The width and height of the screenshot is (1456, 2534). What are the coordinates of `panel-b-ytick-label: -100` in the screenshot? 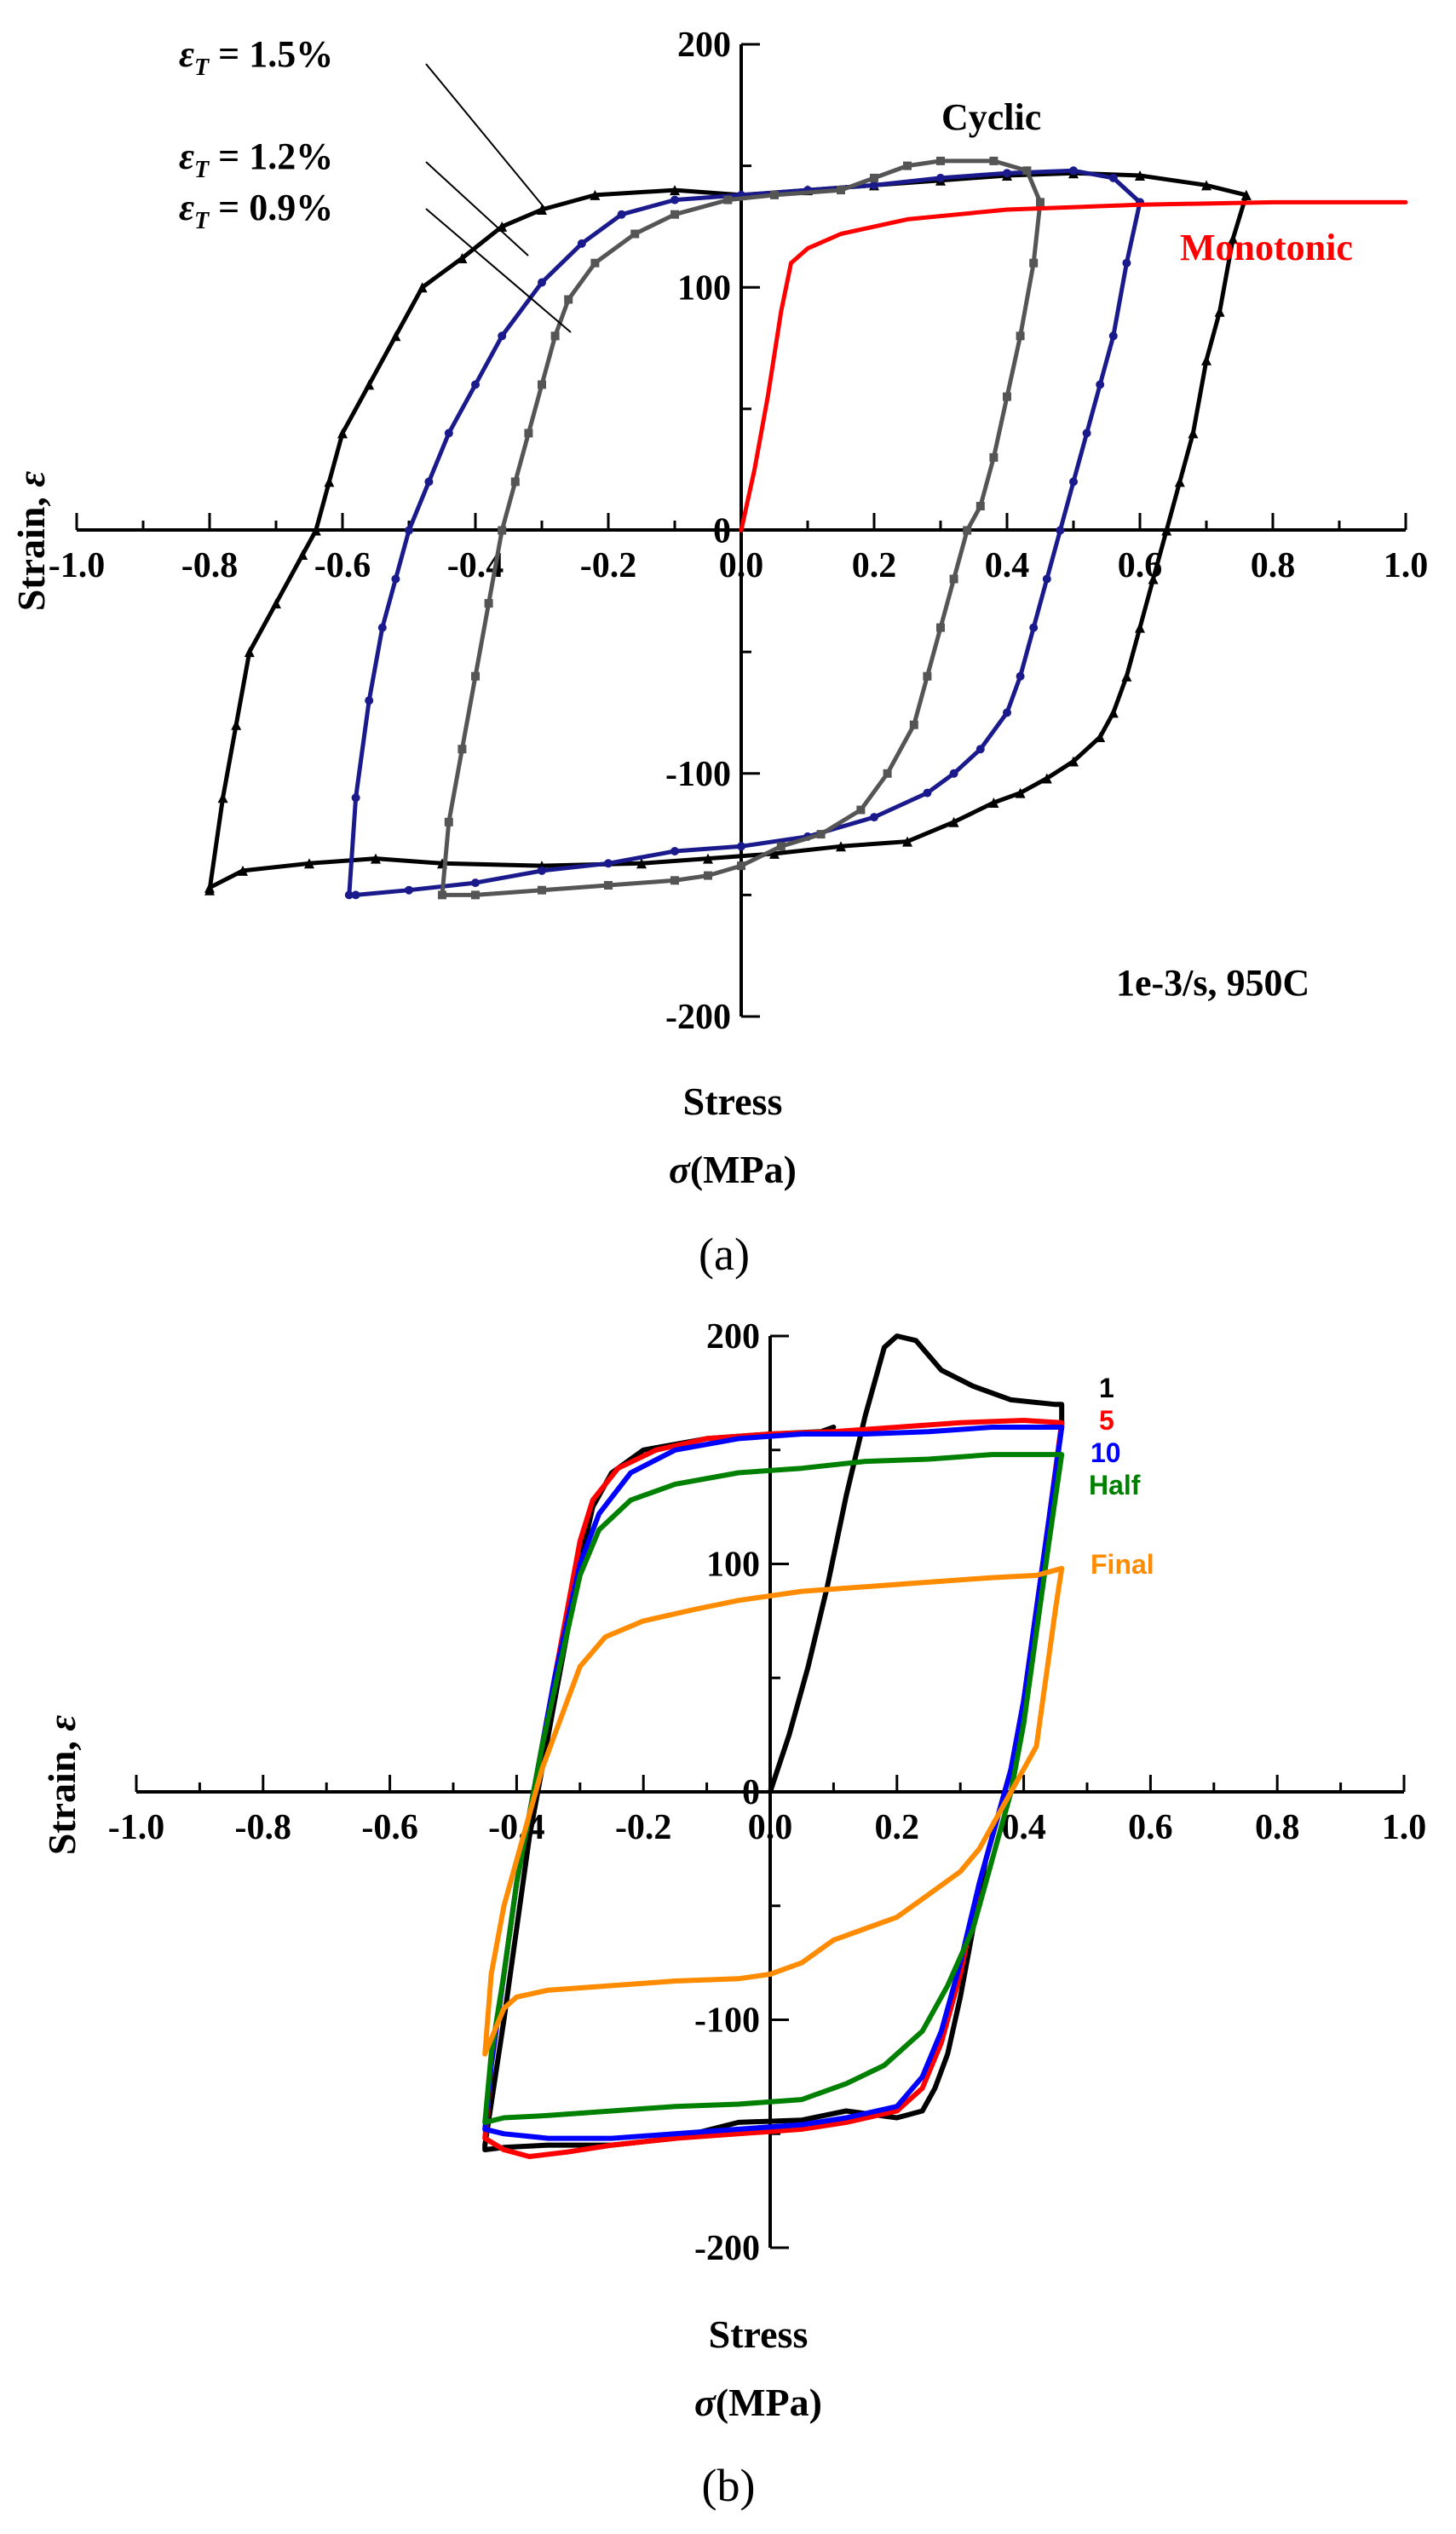 It's located at (727, 2021).